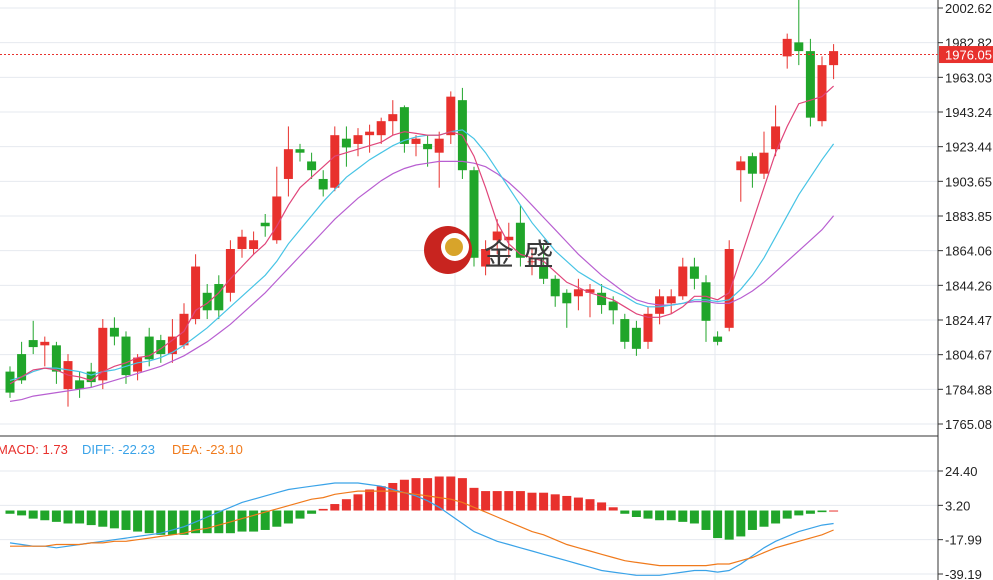 The height and width of the screenshot is (580, 993). I want to click on price-tick-label: 2002.62, so click(968, 8).